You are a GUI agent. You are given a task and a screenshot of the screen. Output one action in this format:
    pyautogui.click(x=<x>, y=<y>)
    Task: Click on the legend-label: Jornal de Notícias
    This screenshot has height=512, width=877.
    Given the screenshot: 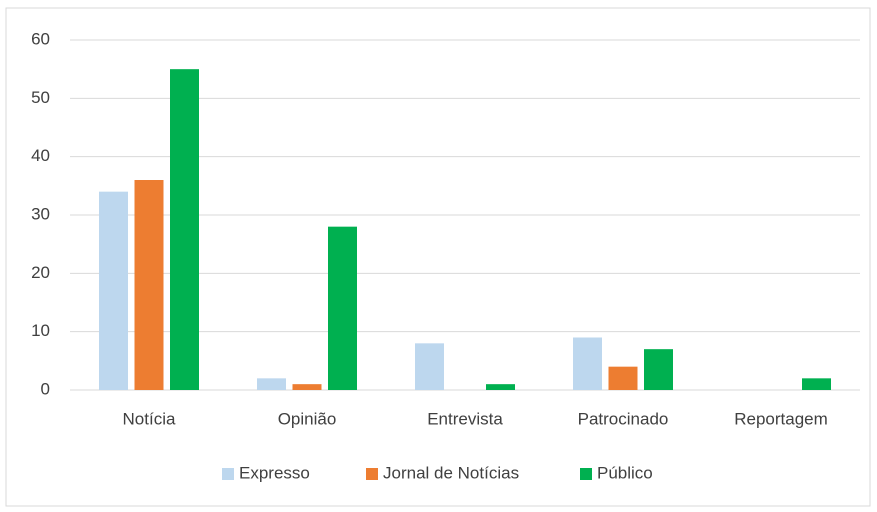 What is the action you would take?
    pyautogui.click(x=451, y=472)
    